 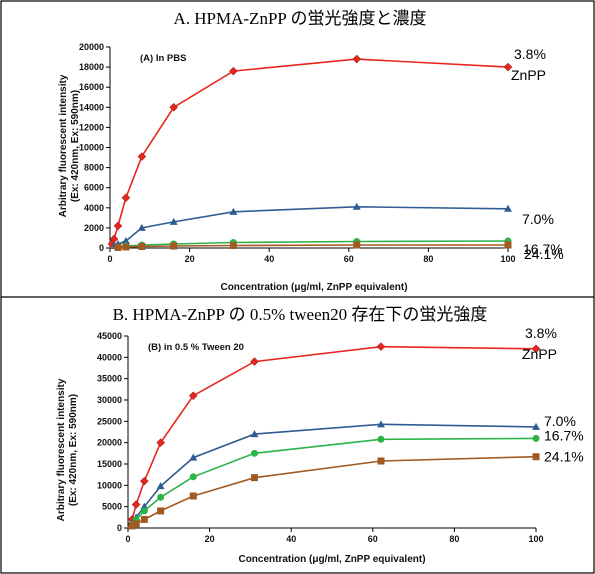 I want to click on series-label-a-4: 24.1%, so click(x=544, y=254).